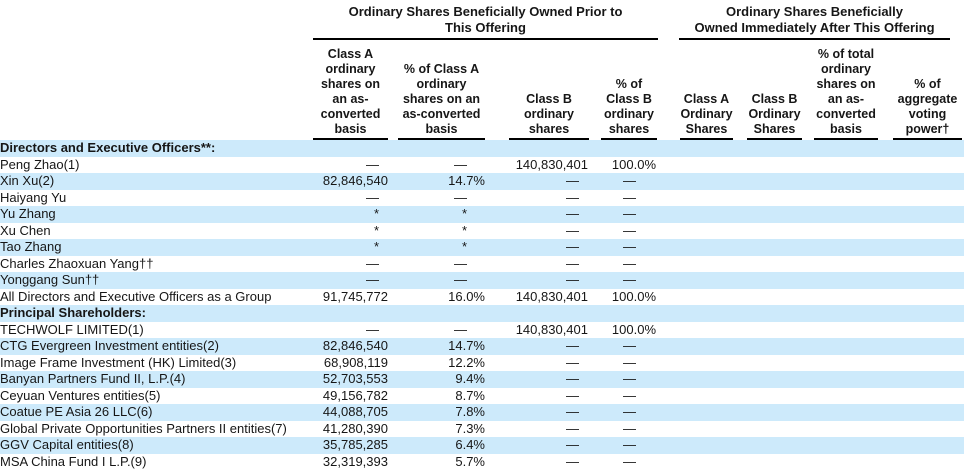 This screenshot has width=974, height=471. Describe the element at coordinates (152, 247) in the screenshot. I see `shareholder-name: Tao Zhang` at that location.